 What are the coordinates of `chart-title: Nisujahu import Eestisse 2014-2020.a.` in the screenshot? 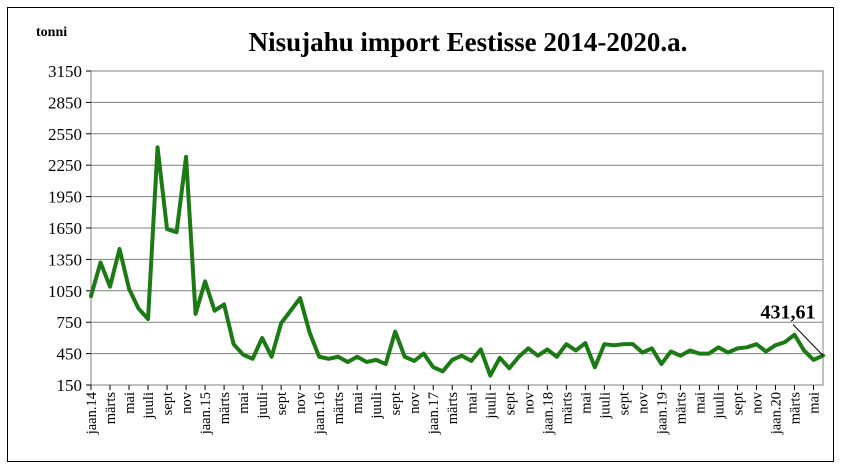 It's located at (468, 42).